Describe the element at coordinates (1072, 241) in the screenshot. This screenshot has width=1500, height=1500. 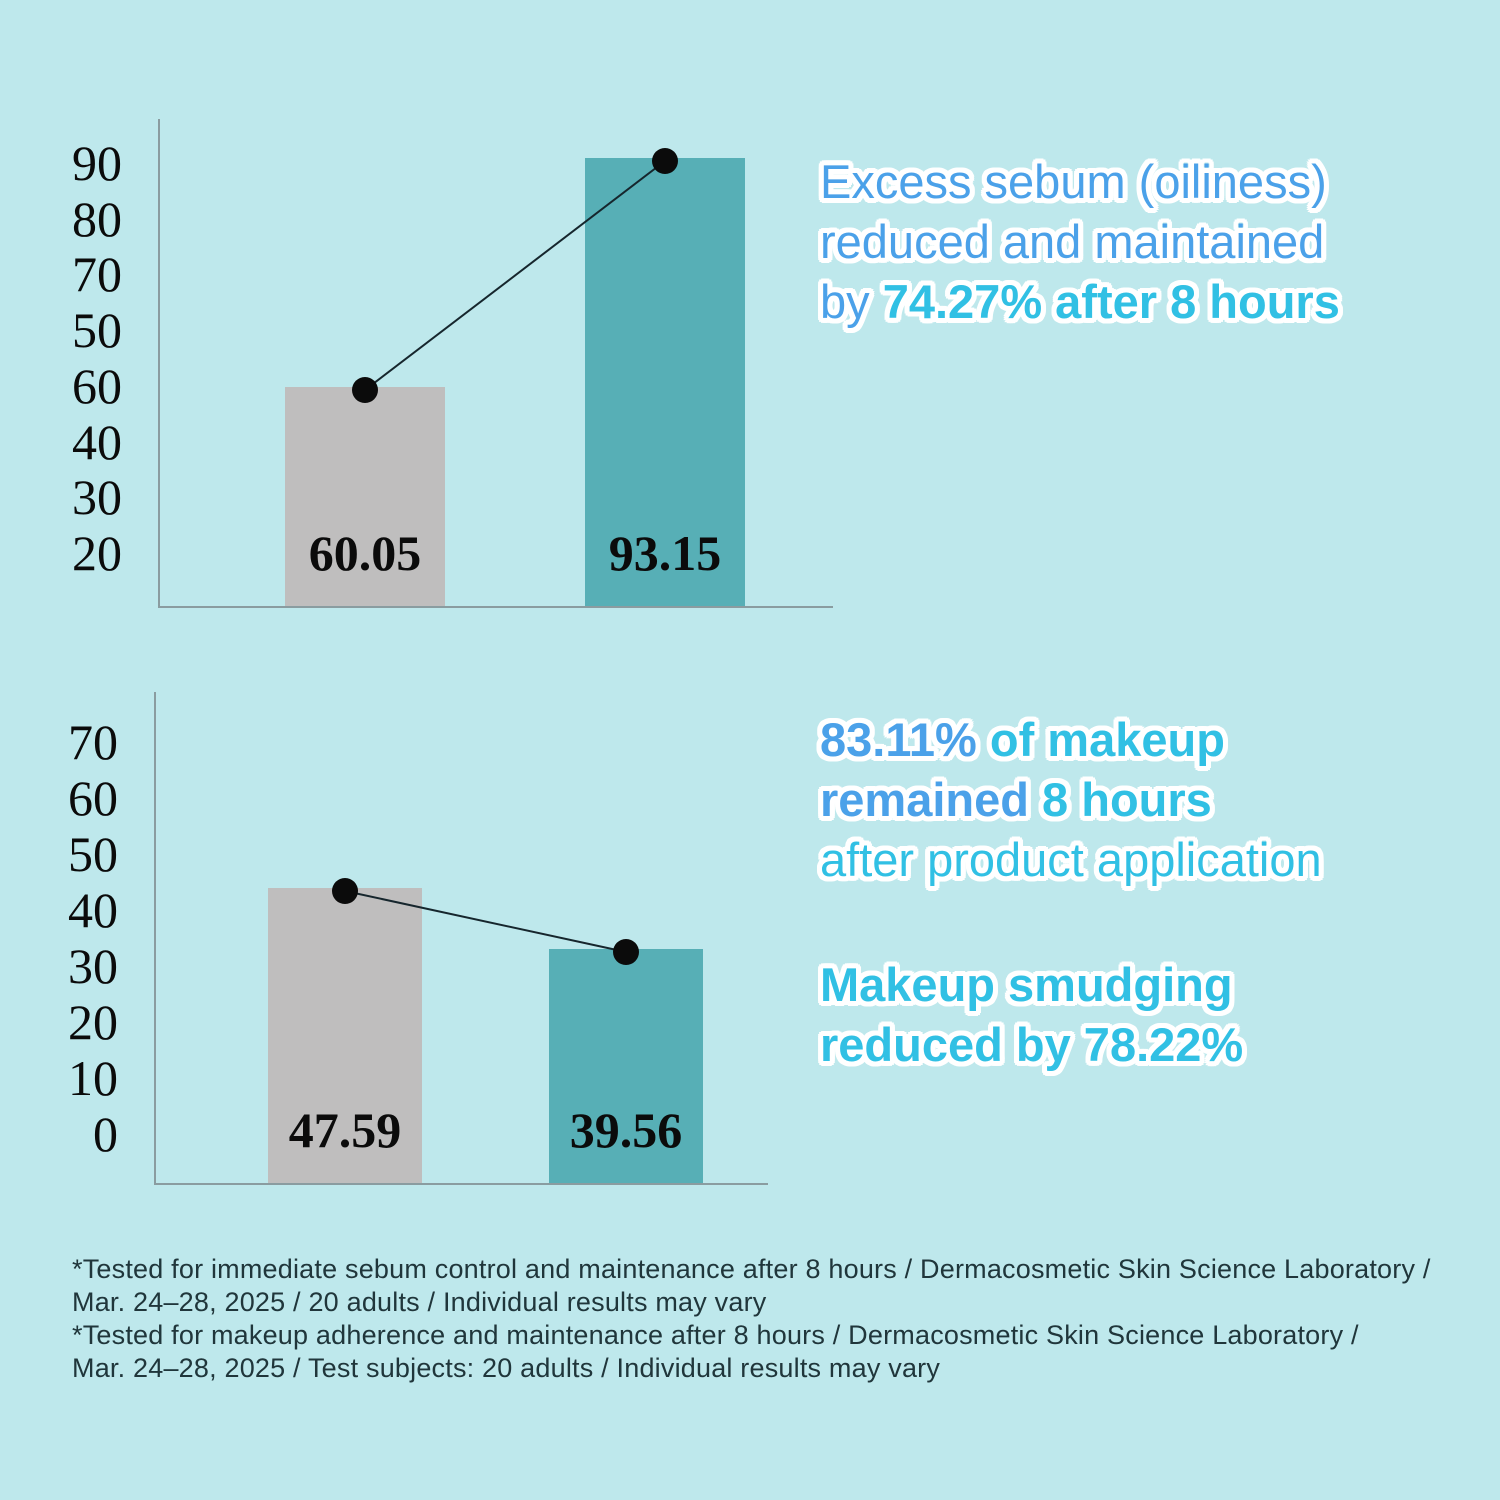
I see `headline-text: reduced and maintained` at that location.